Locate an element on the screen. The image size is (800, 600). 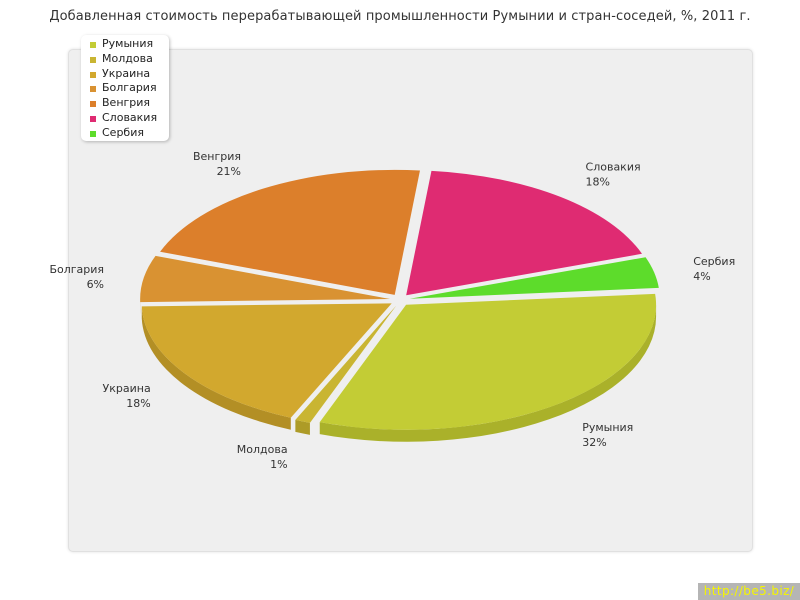
legend-item: Венгрия is located at coordinates (125, 103).